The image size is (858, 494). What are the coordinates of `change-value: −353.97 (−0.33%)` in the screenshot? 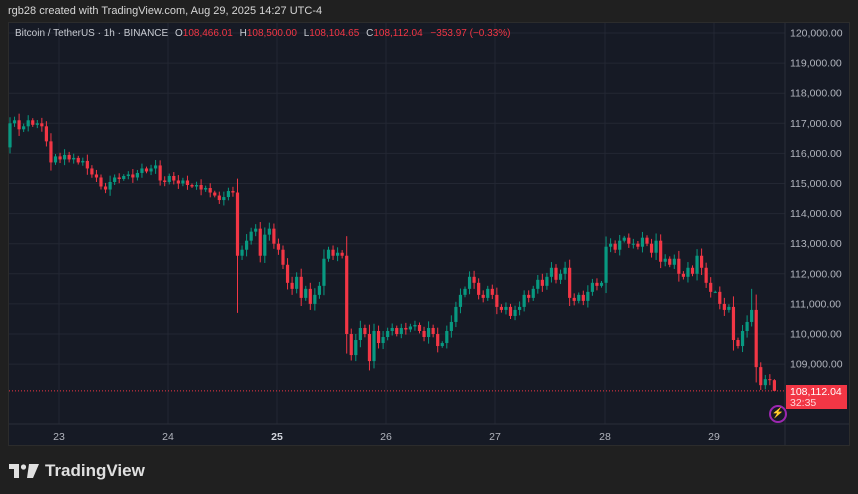 It's located at (470, 33).